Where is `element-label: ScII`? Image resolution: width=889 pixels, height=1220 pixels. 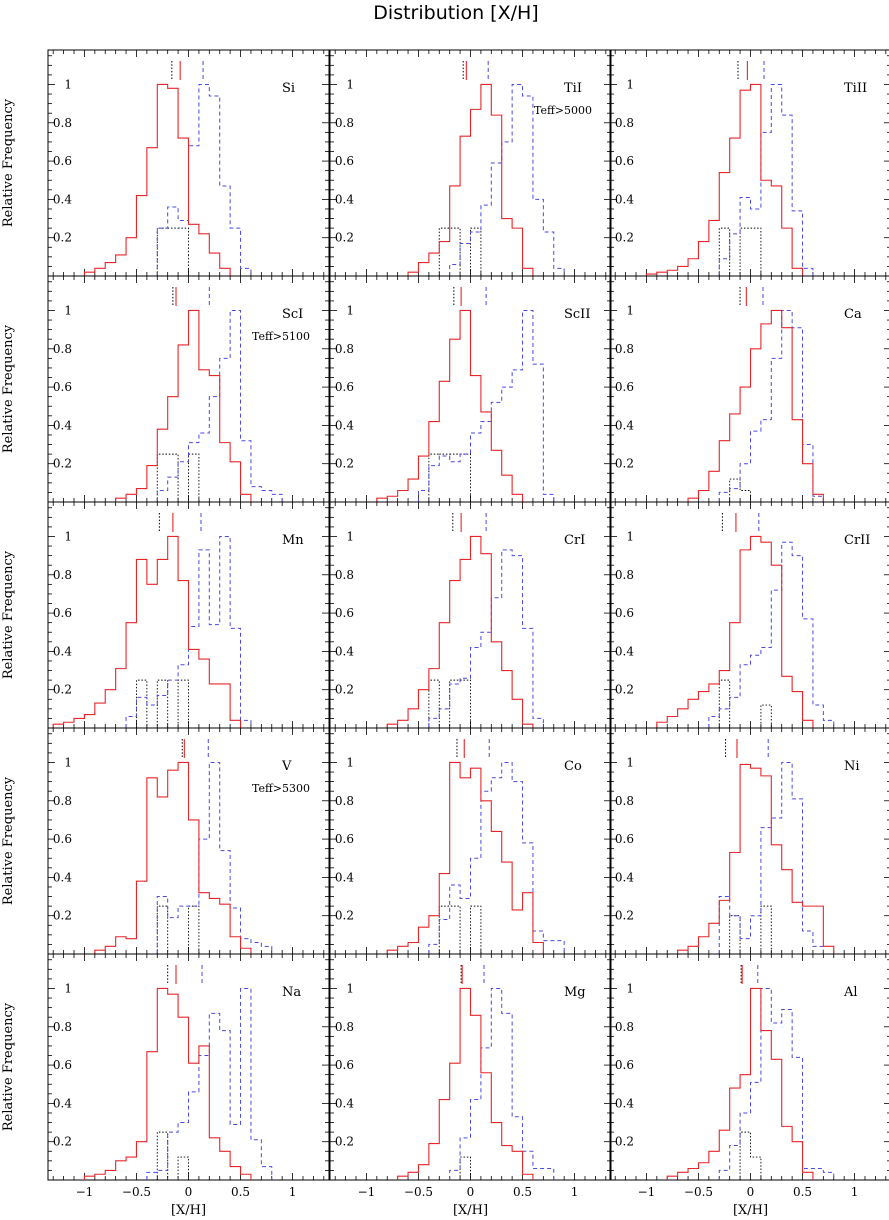
element-label: ScII is located at coordinates (577, 314).